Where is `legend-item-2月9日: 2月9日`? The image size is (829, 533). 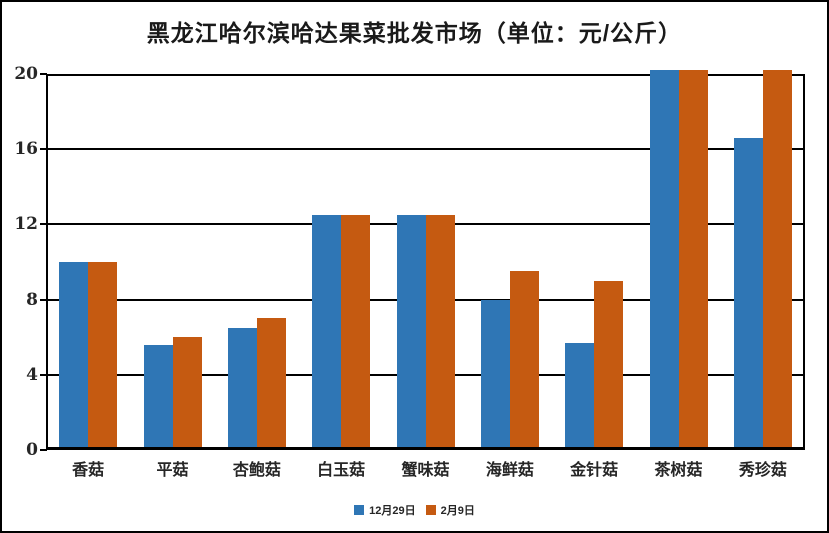
legend-item-2月9日: 2月9日 is located at coordinates (450, 510).